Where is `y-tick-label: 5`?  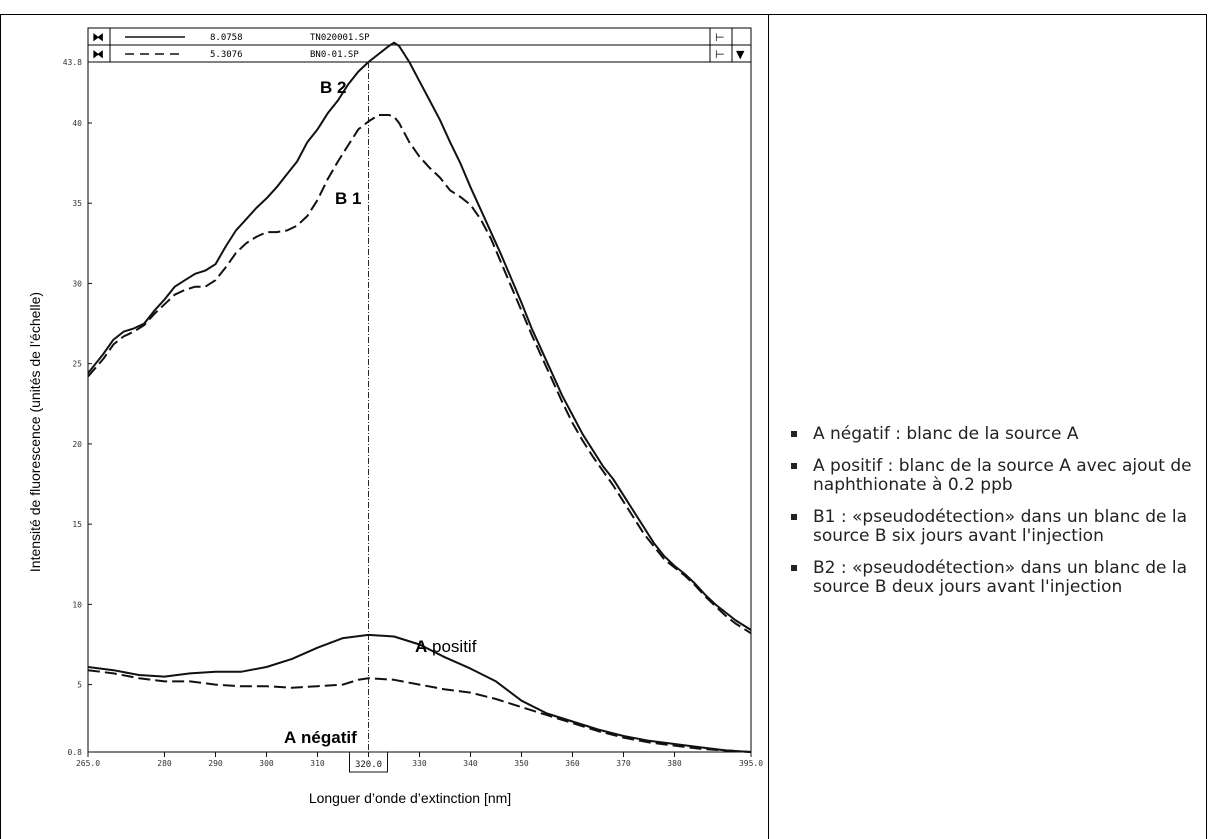 y-tick-label: 5 is located at coordinates (79, 685).